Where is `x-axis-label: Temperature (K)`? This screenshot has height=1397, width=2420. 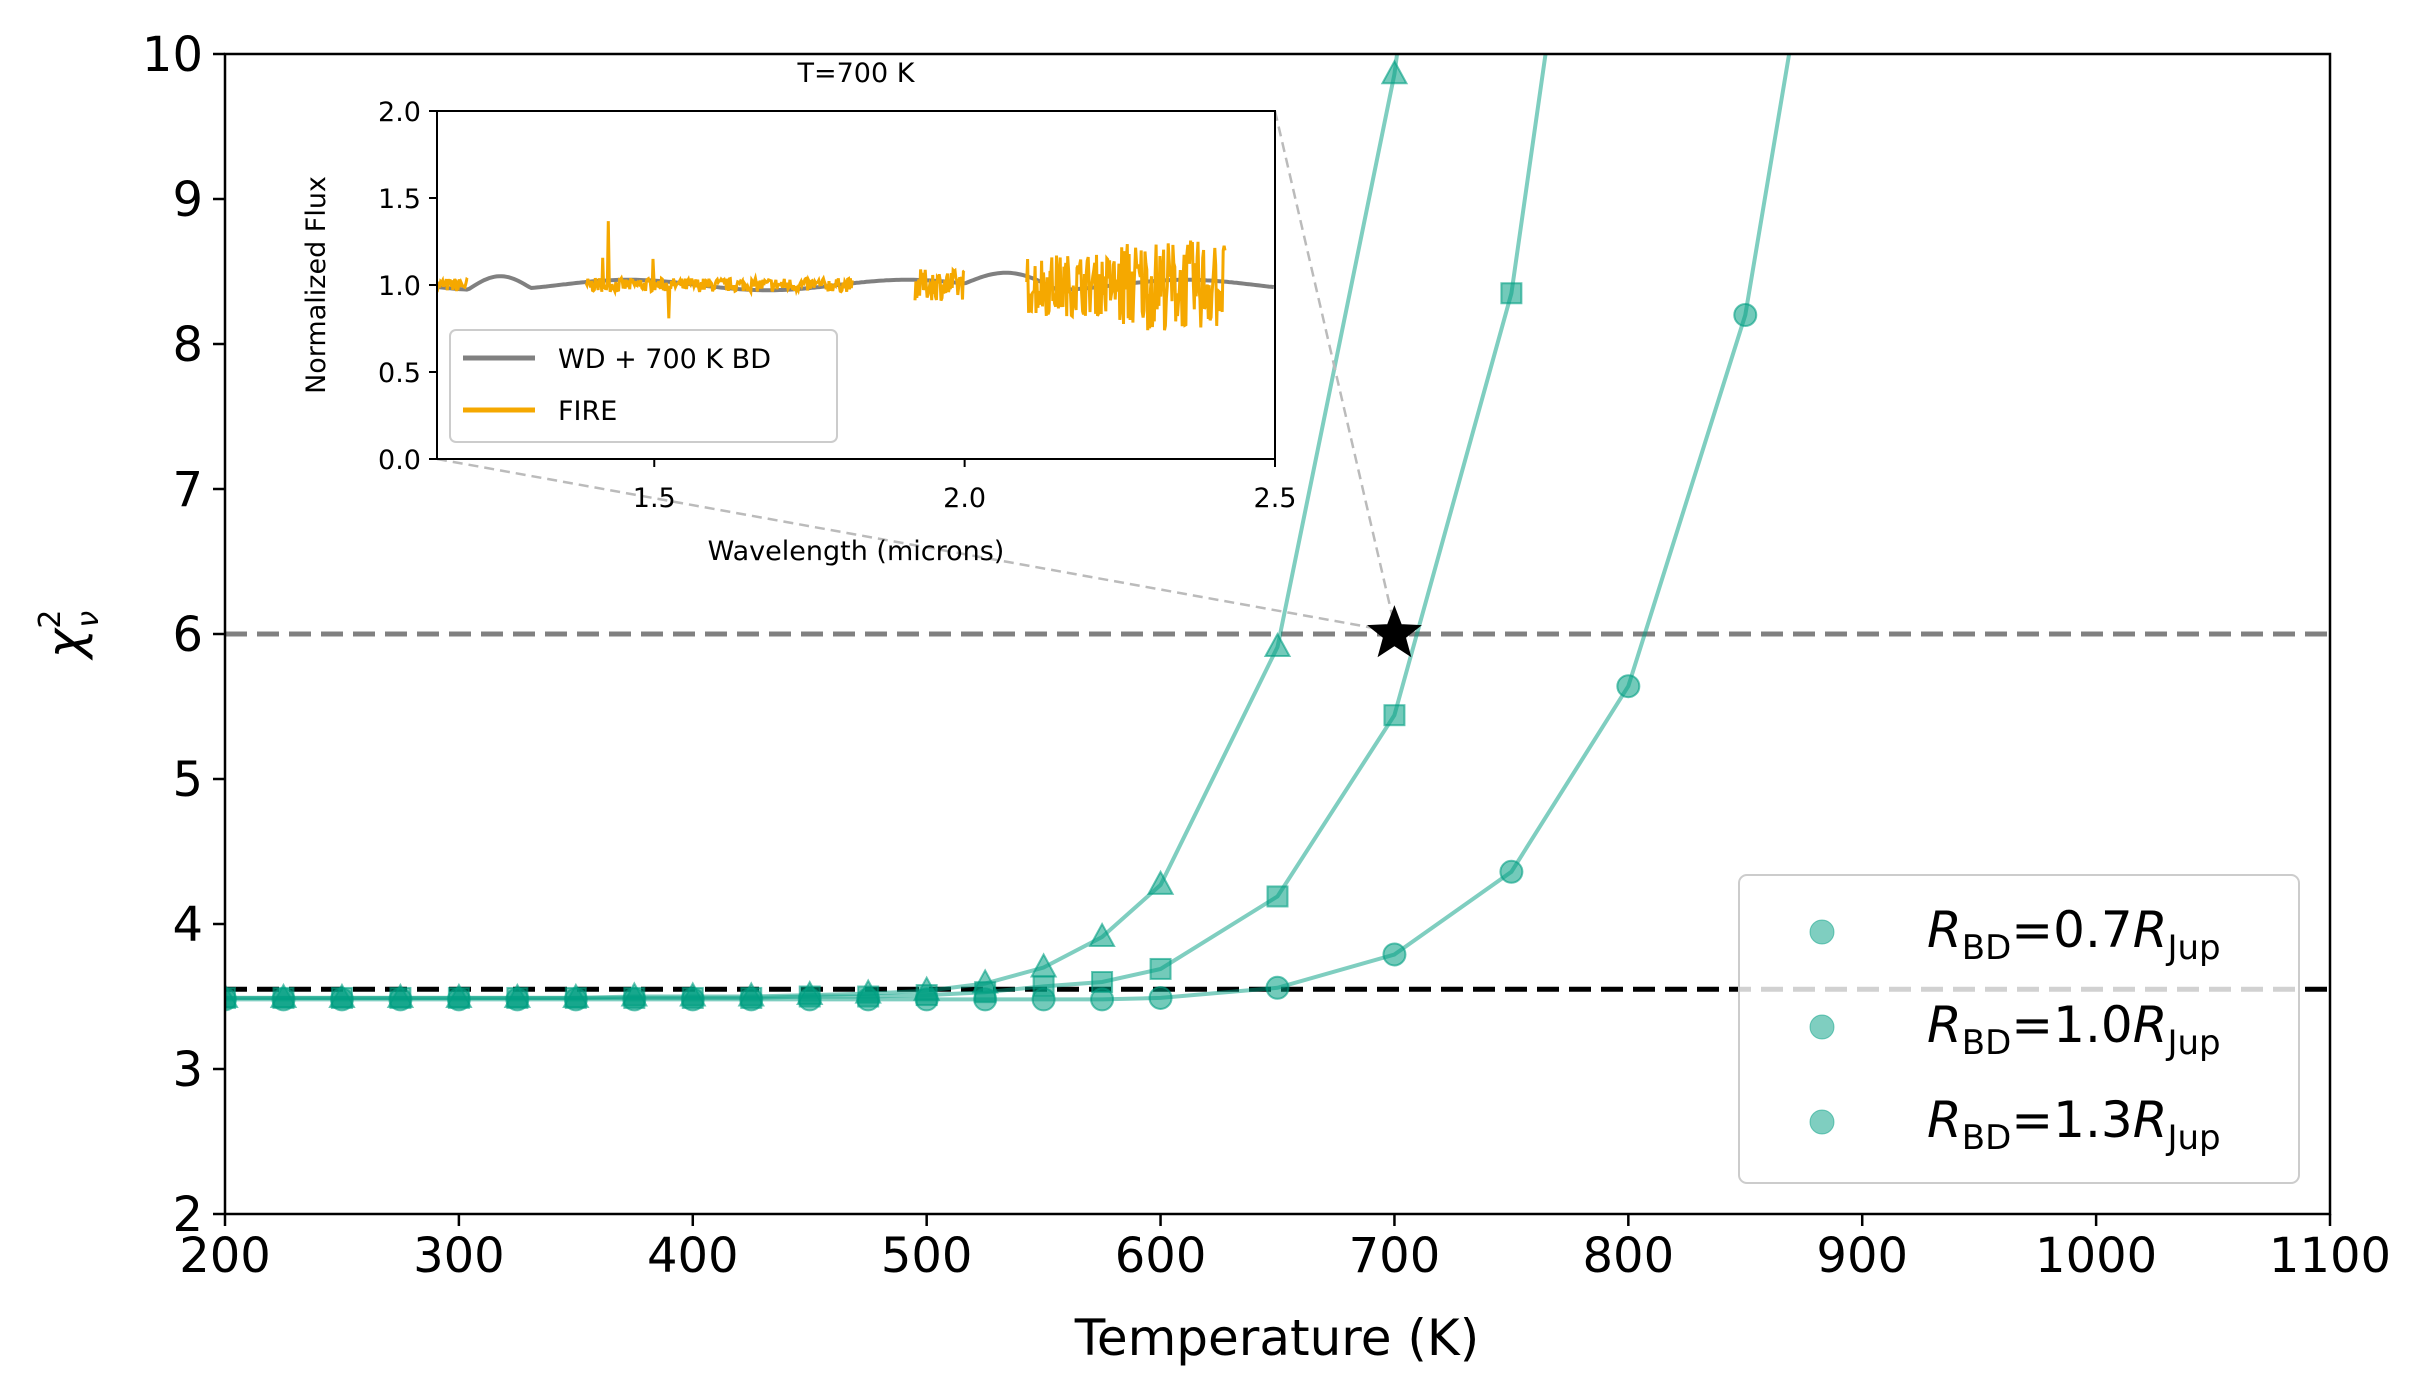
x-axis-label: Temperature (K) is located at coordinates (1276, 1338).